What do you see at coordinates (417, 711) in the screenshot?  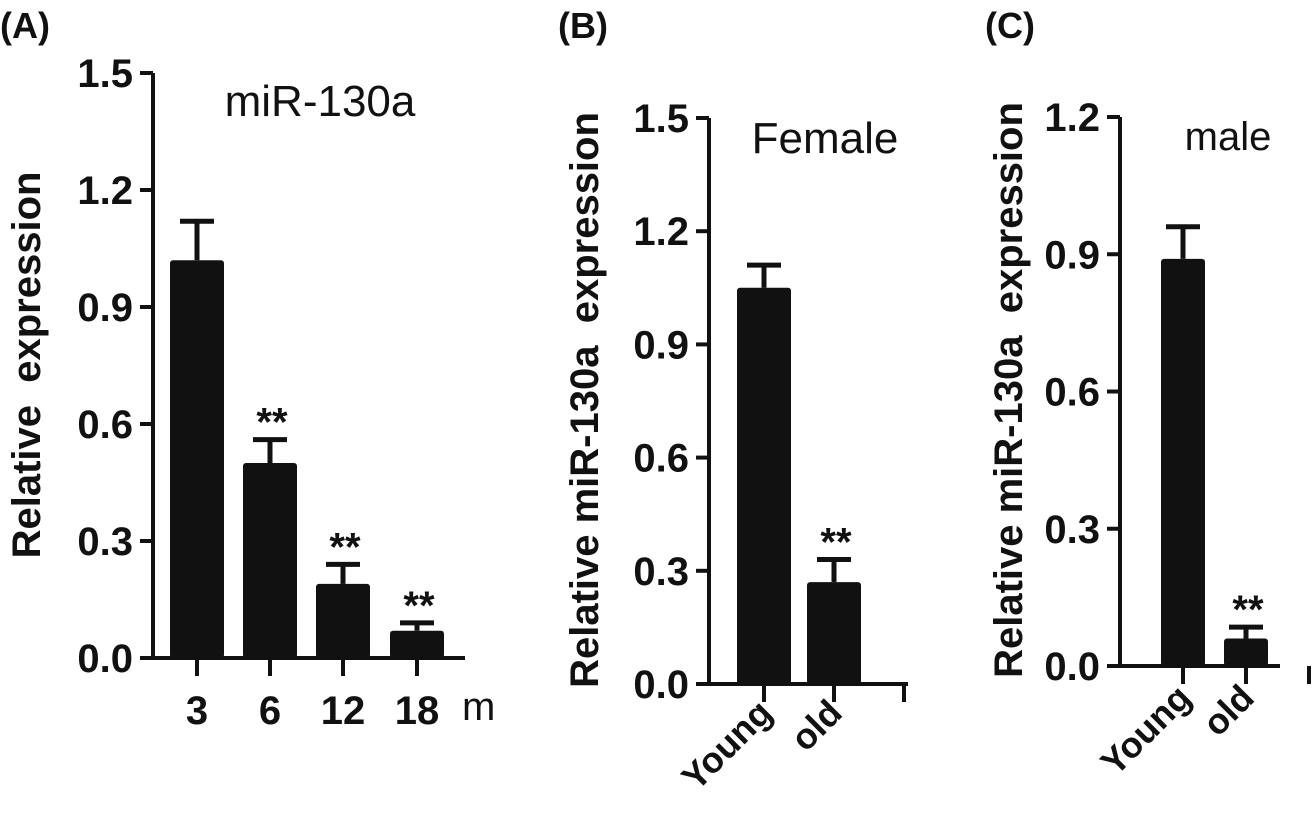 I see `x-tick-label: 18` at bounding box center [417, 711].